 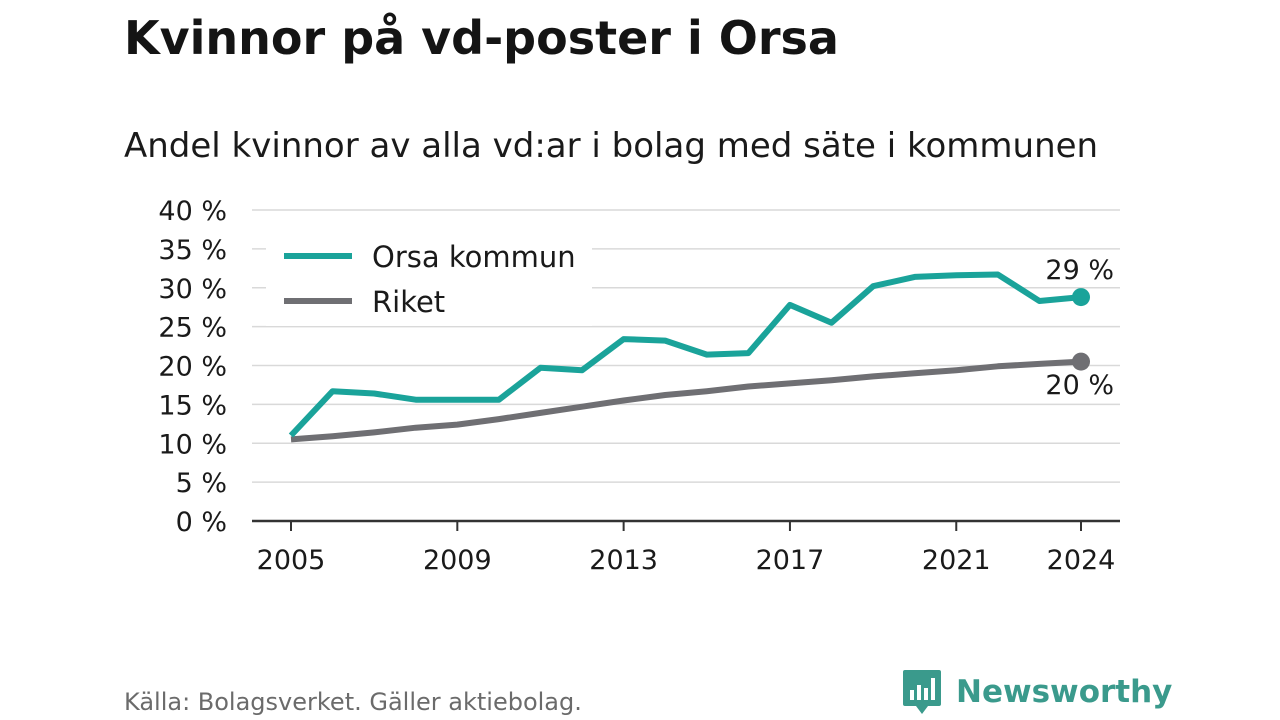 I want to click on bar-chart-speech-bubble-icon, so click(x=922, y=692).